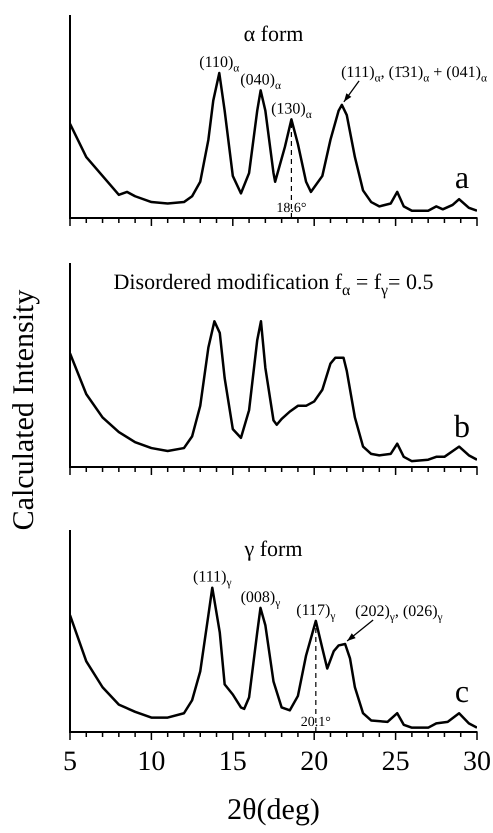  What do you see at coordinates (70, 762) in the screenshot?
I see `x-tick-label: 5` at bounding box center [70, 762].